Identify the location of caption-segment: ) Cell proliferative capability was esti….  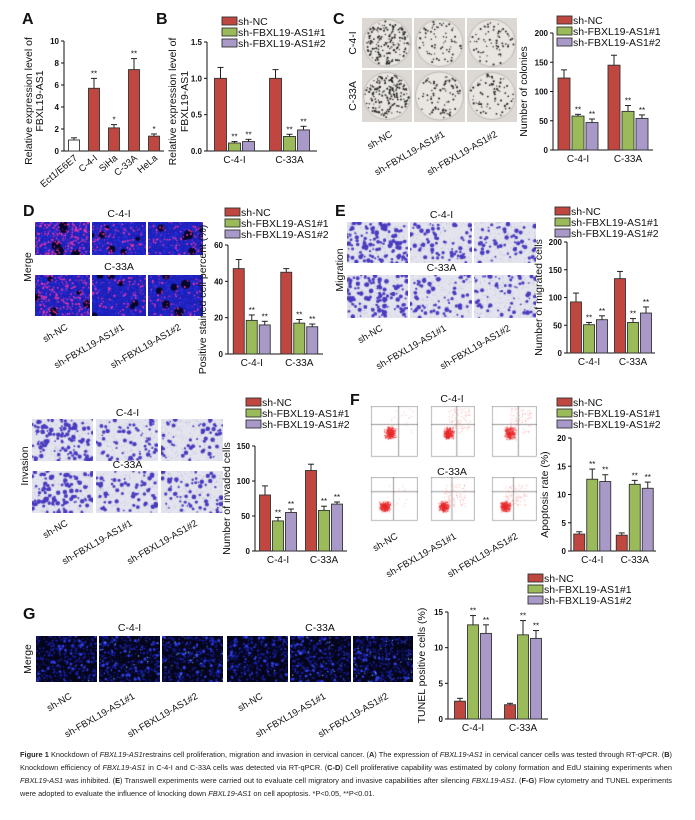
(506, 767).